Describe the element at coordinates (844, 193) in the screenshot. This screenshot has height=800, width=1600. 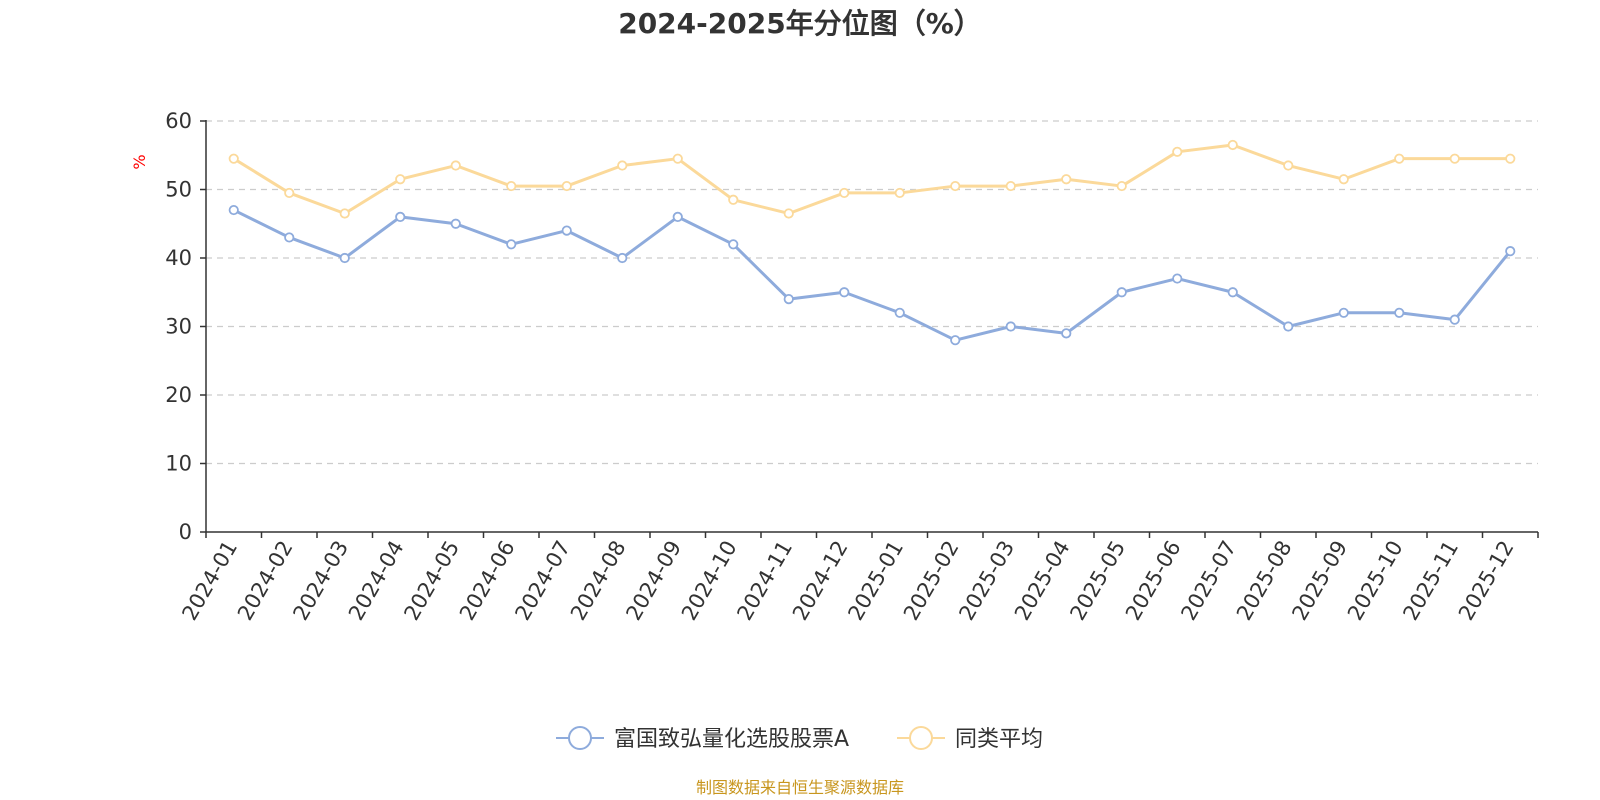
I see `data-point: 同类平均 2024-12: 49.5` at that location.